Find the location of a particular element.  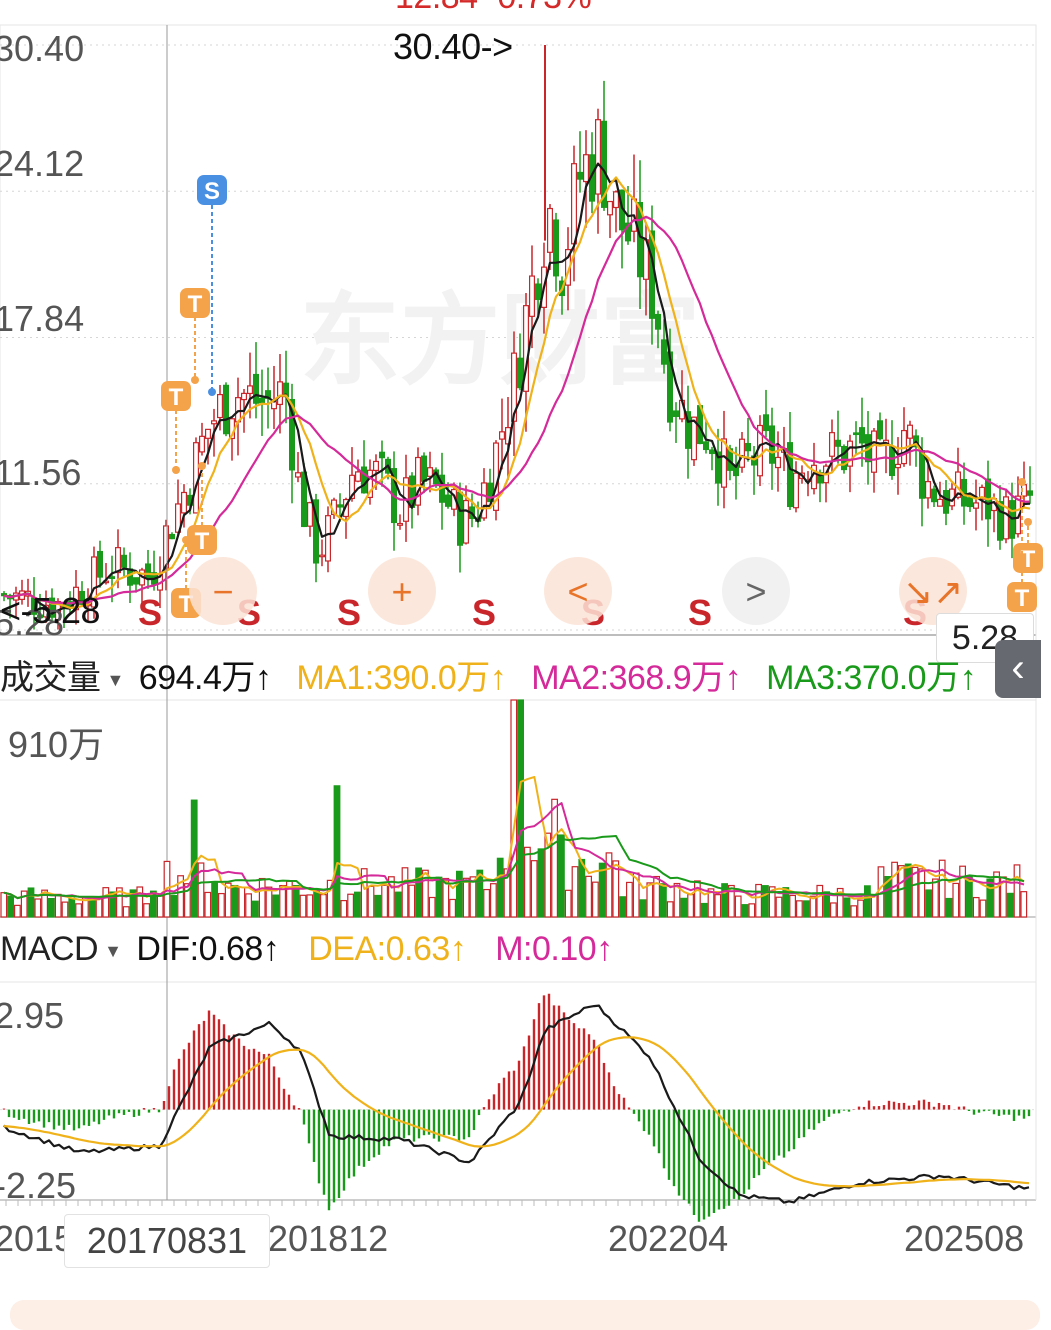

macd-dif-line is located at coordinates (516, 1104).